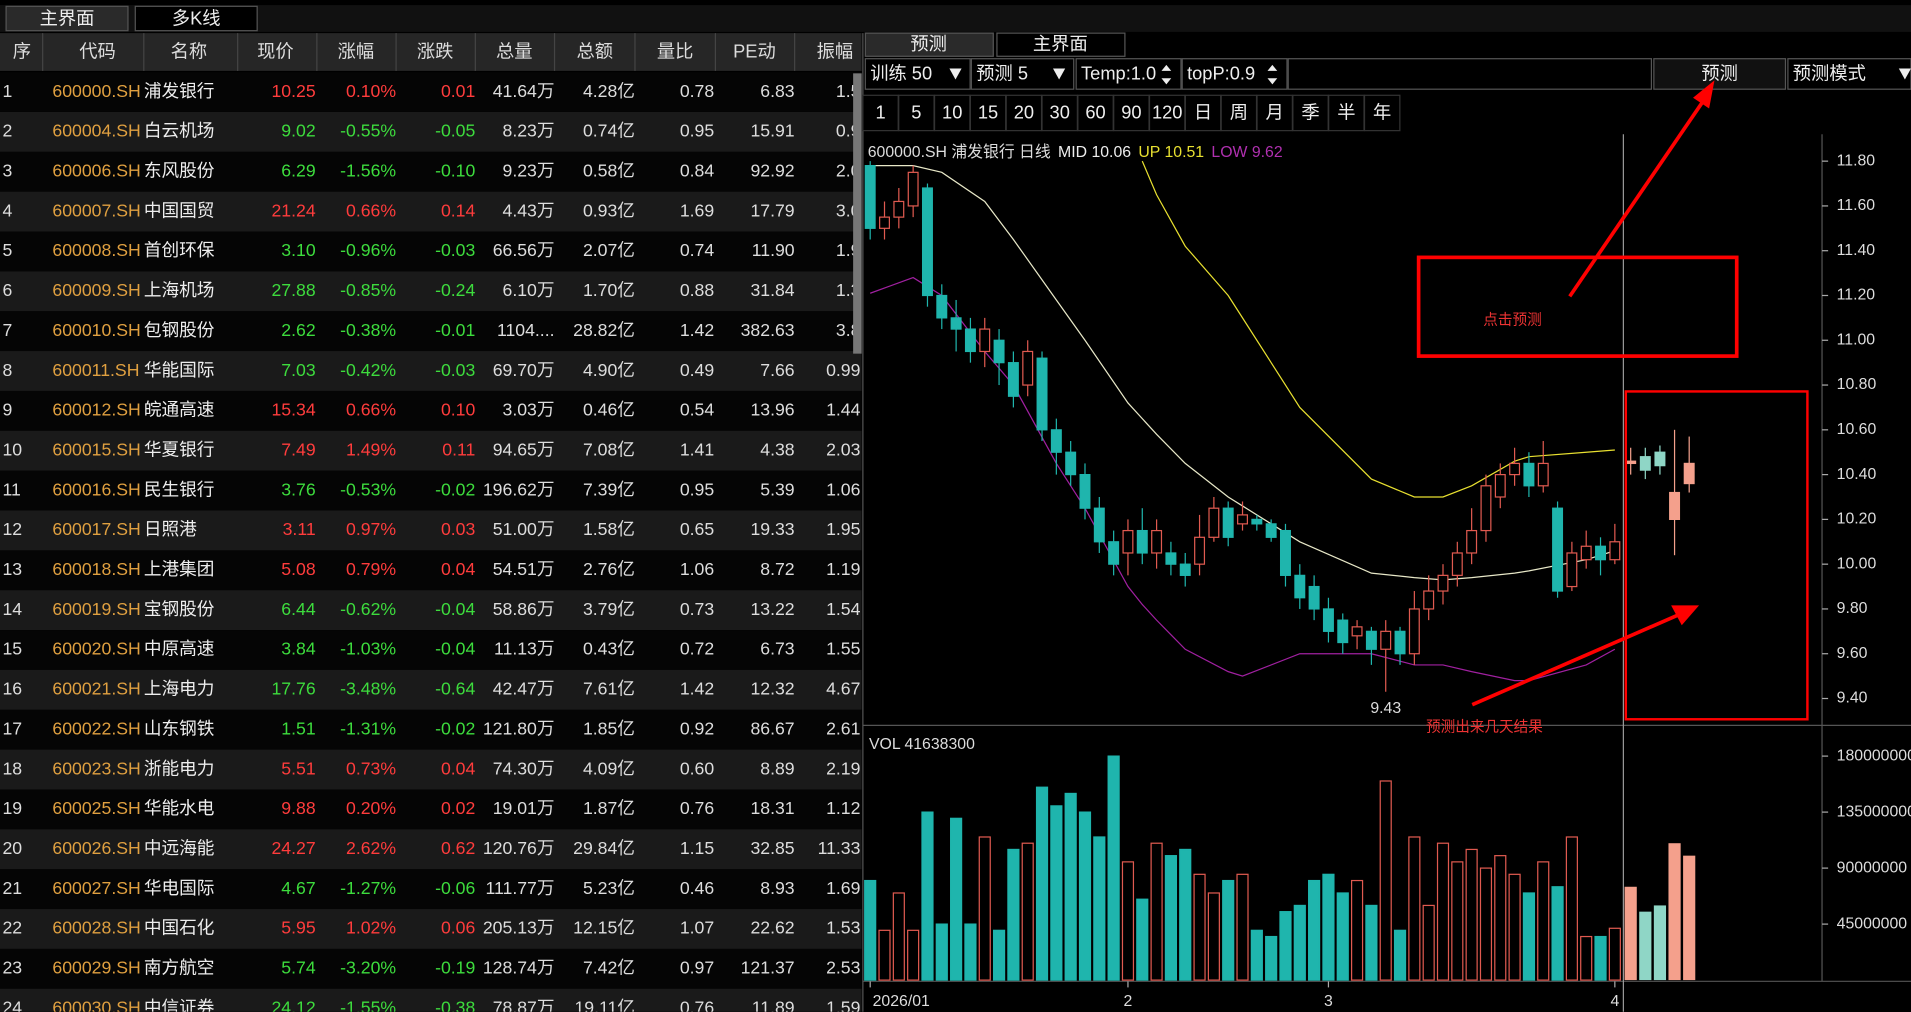 This screenshot has height=1012, width=1911. Describe the element at coordinates (1470, 74) in the screenshot. I see `input-box` at that location.